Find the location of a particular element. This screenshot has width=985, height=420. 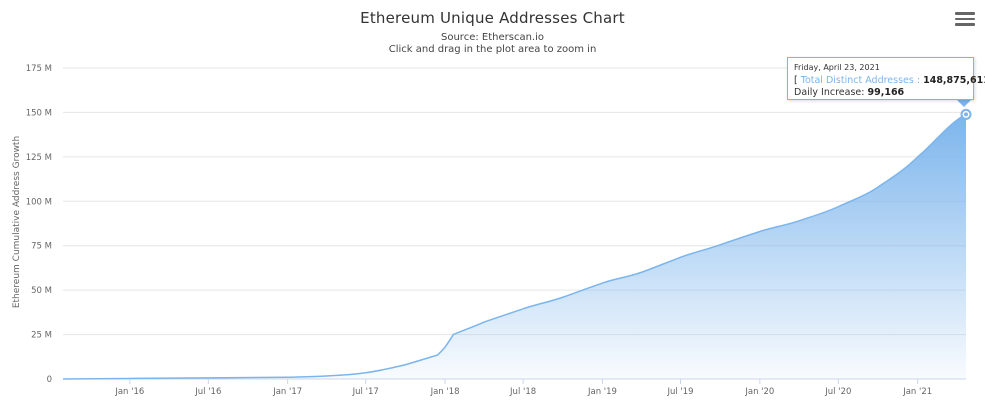

y-axis: 0 25 M 50 M 75 M 100 M 125 M 150 M 175 M is located at coordinates (39, 224).